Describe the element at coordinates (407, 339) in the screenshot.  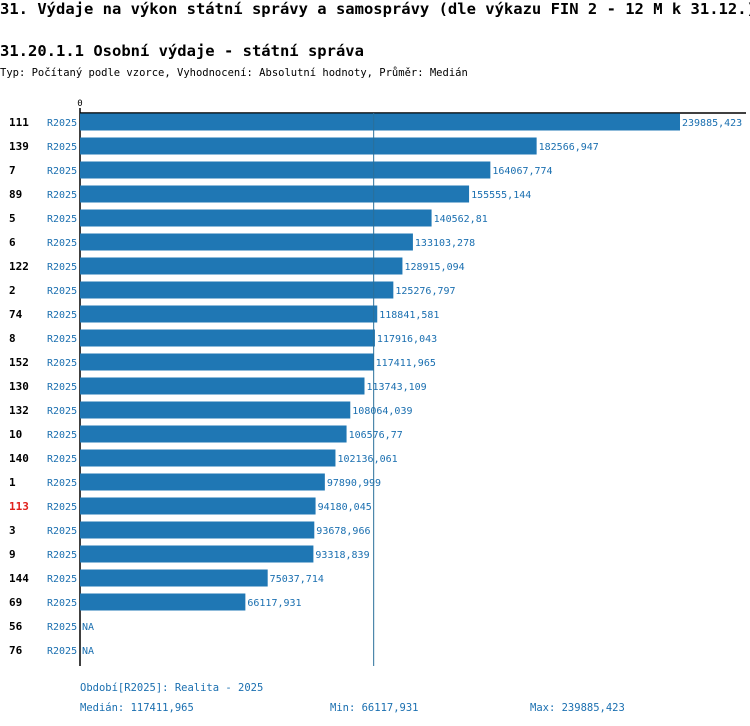
I see `bar-value-label: 117916,043` at that location.